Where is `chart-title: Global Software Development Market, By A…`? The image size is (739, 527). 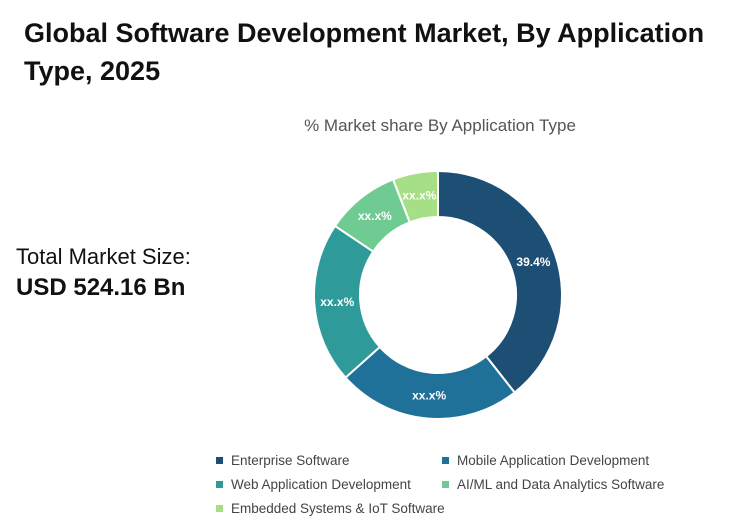 chart-title: Global Software Development Market, By A… is located at coordinates (364, 52).